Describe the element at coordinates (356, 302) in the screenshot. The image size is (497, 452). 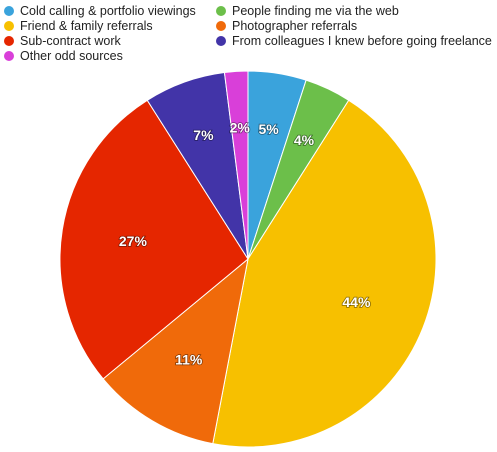
I see `pie-label-2: 44%` at that location.